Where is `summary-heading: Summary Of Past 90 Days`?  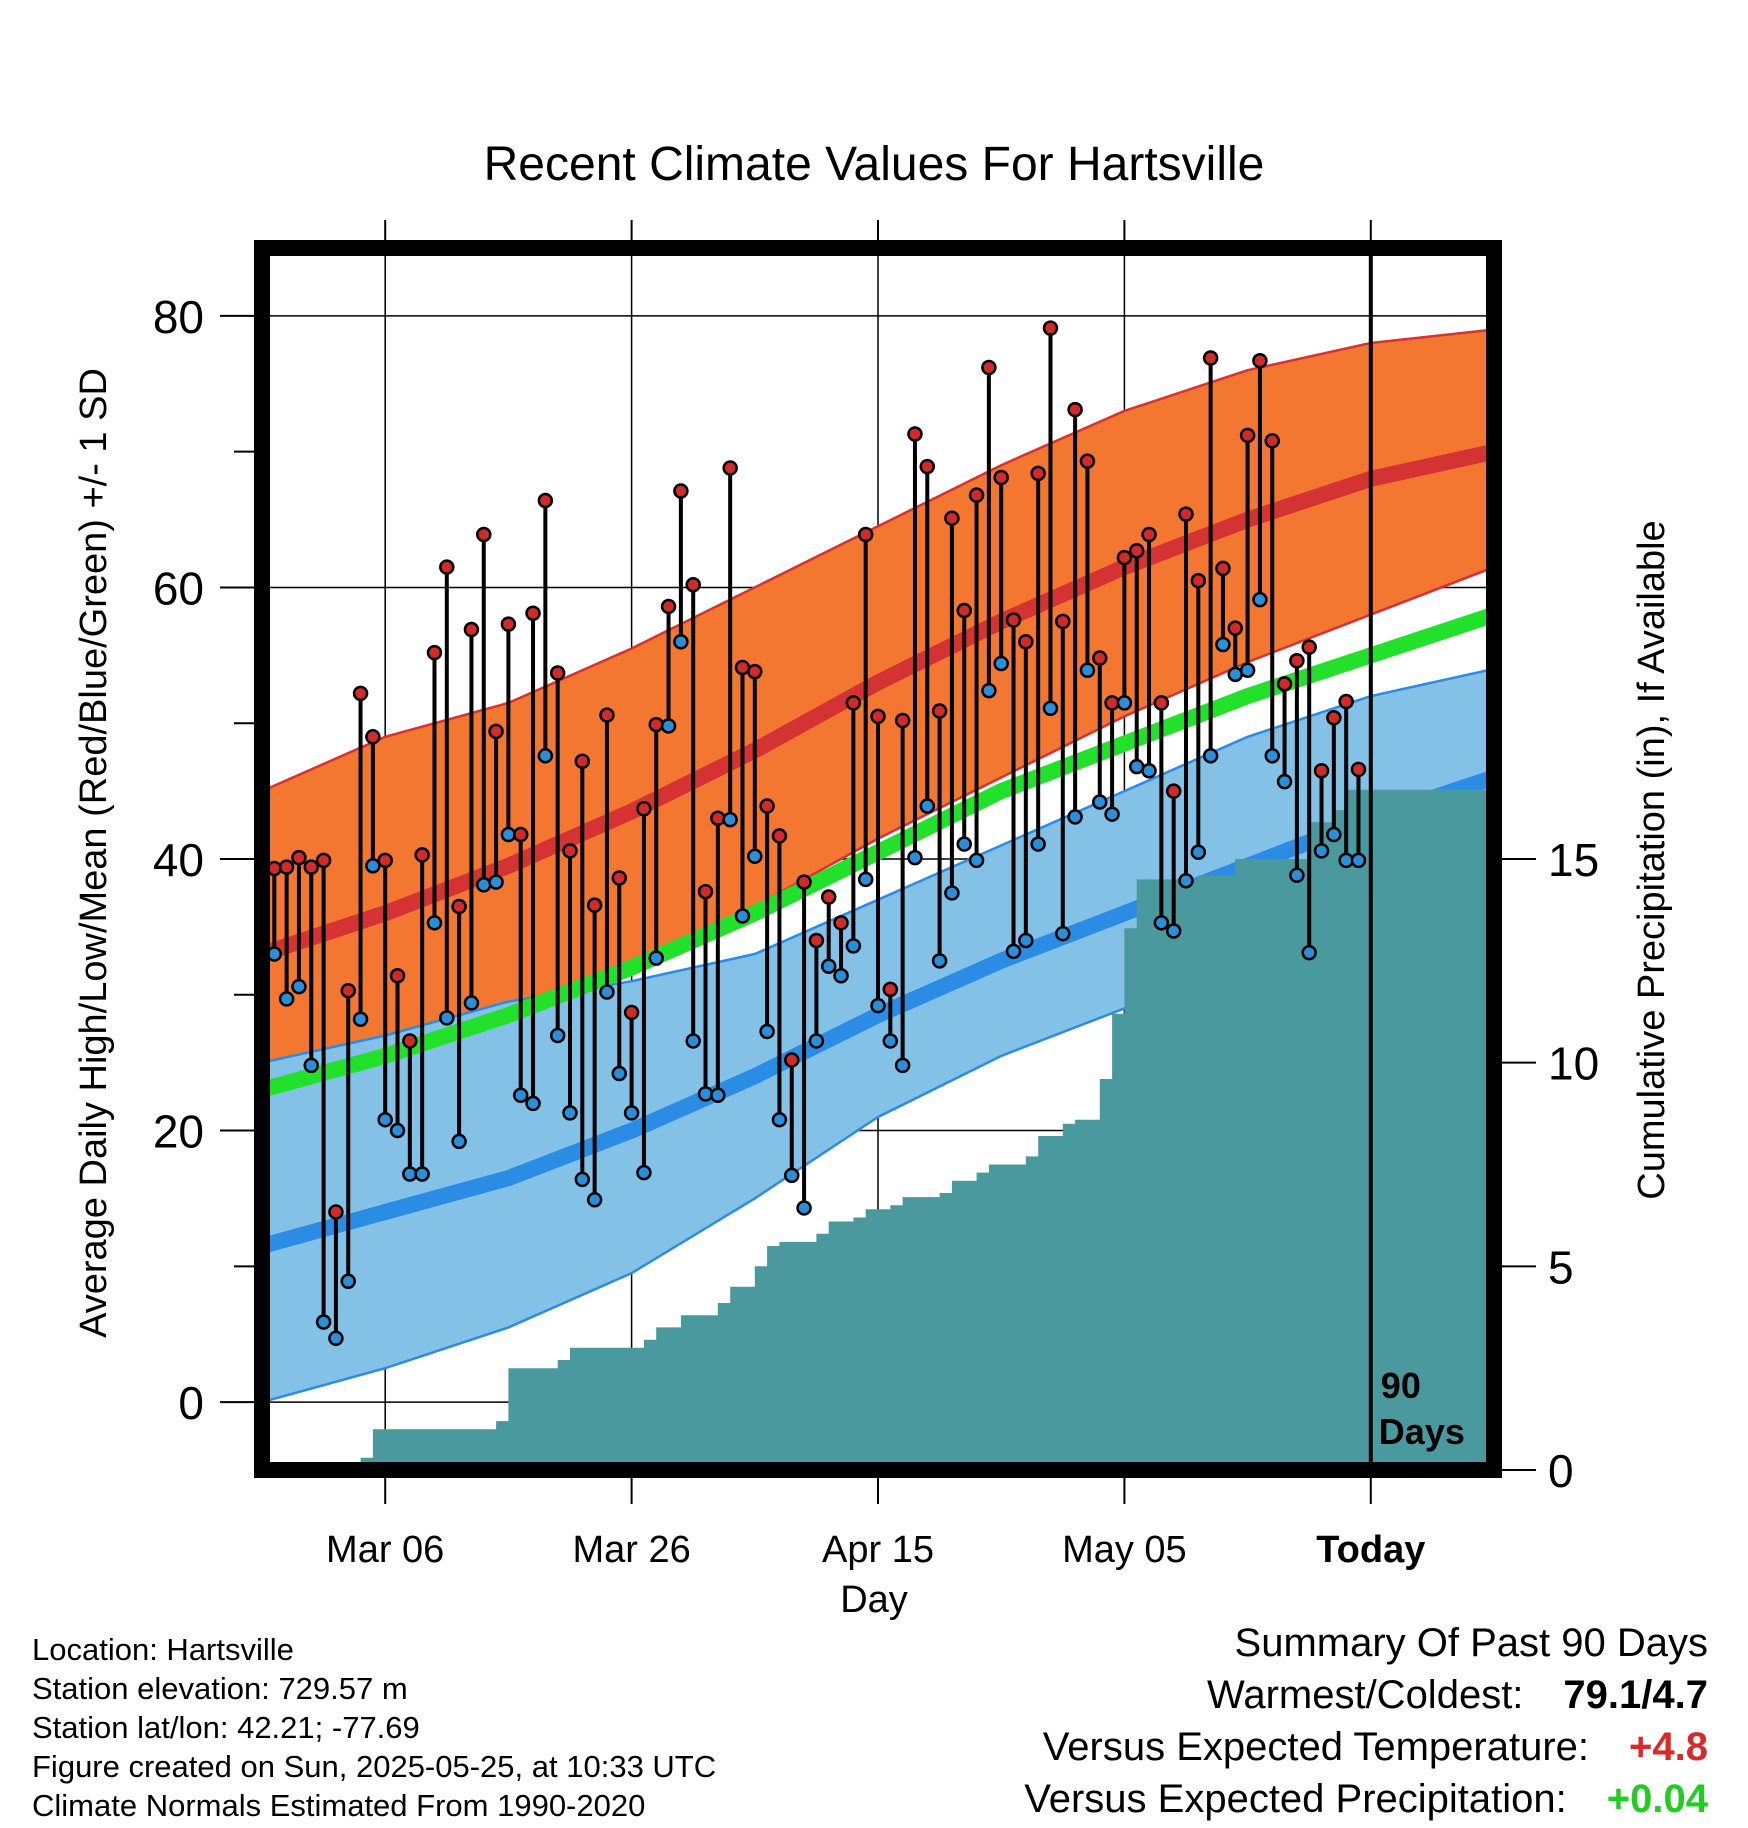
summary-heading: Summary Of Past 90 Days is located at coordinates (1471, 1643).